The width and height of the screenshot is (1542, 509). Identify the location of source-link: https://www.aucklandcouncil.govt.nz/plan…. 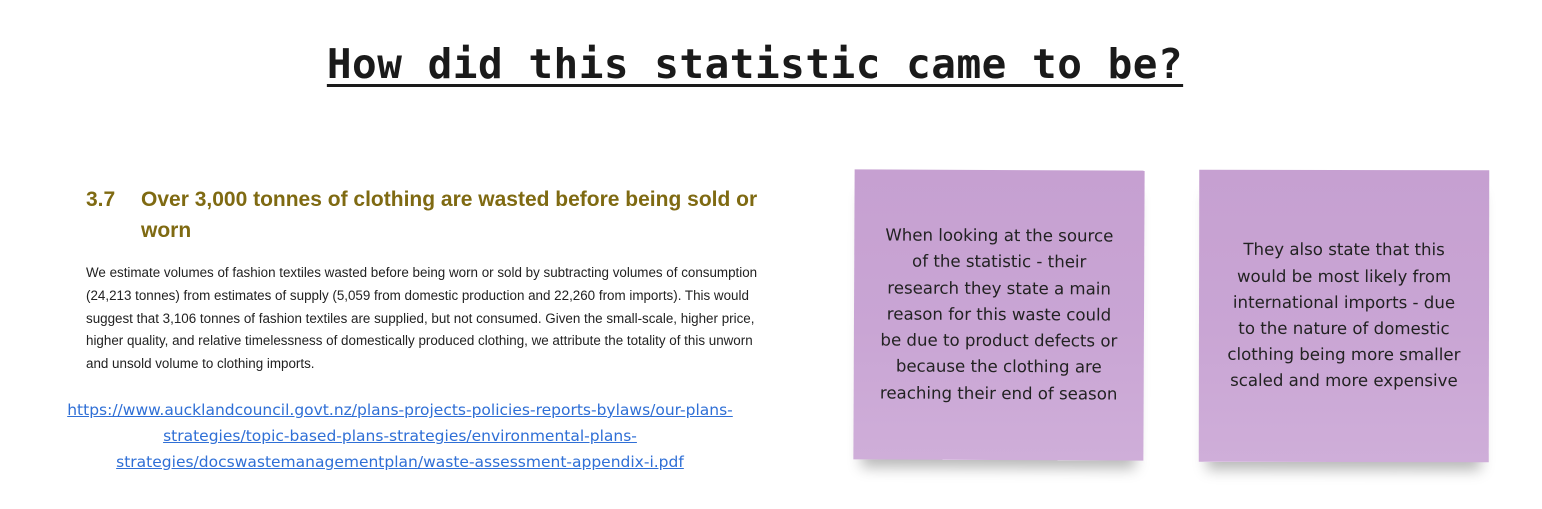
(400, 436).